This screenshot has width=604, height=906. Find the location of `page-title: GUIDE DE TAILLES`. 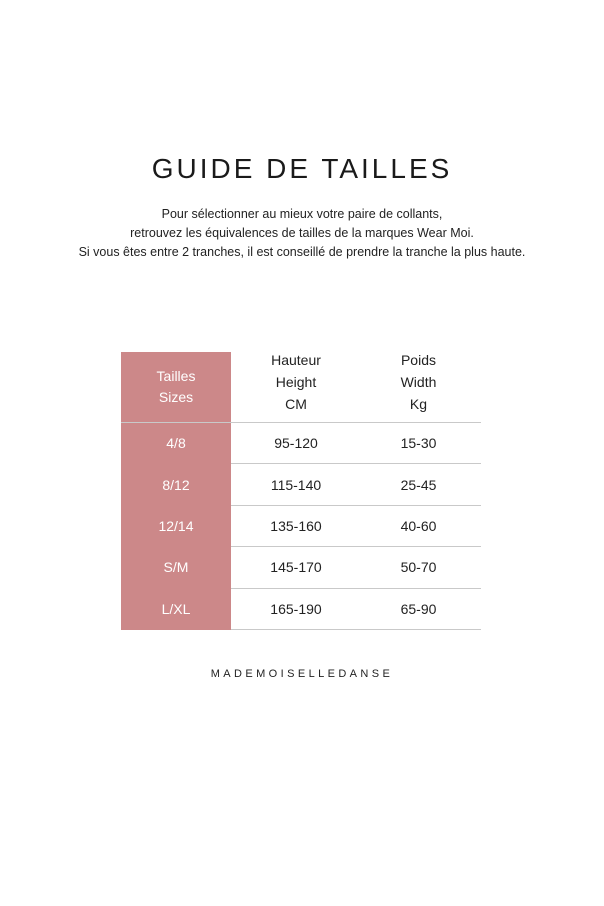

page-title: GUIDE DE TAILLES is located at coordinates (302, 168).